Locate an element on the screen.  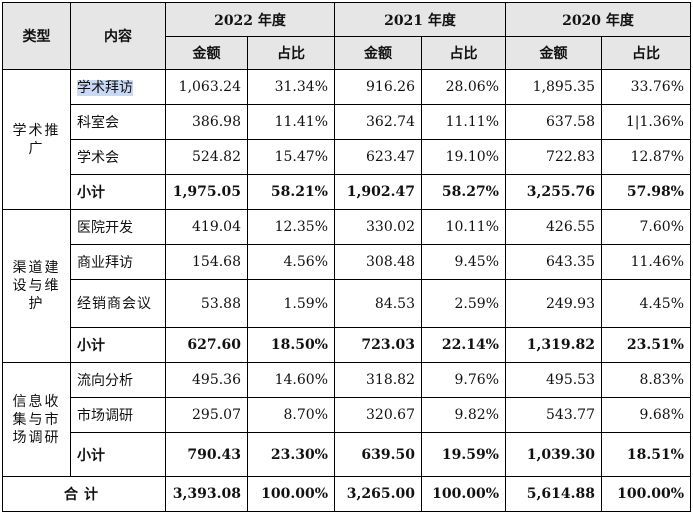
item-cell: 医院开发 is located at coordinates (118, 227).